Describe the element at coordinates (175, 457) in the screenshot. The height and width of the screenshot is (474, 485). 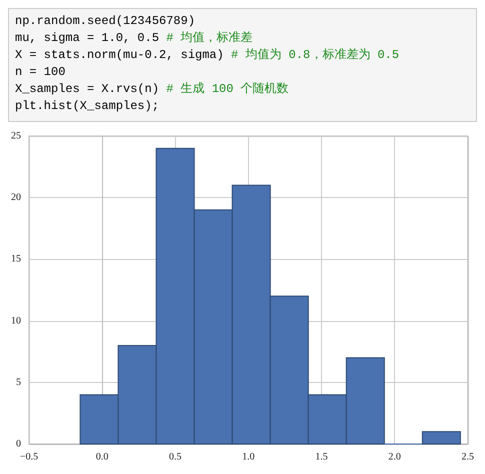
I see `x-tick-label: 0.5` at that location.